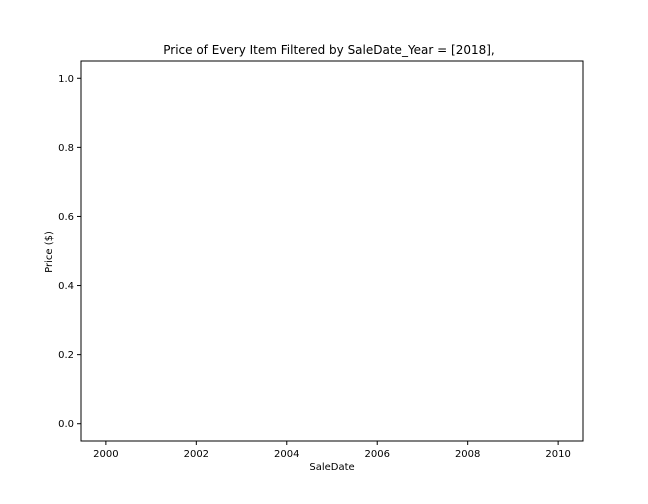 Image resolution: width=648 pixels, height=504 pixels. Describe the element at coordinates (66, 217) in the screenshot. I see `y-tick-label: 0.6` at that location.